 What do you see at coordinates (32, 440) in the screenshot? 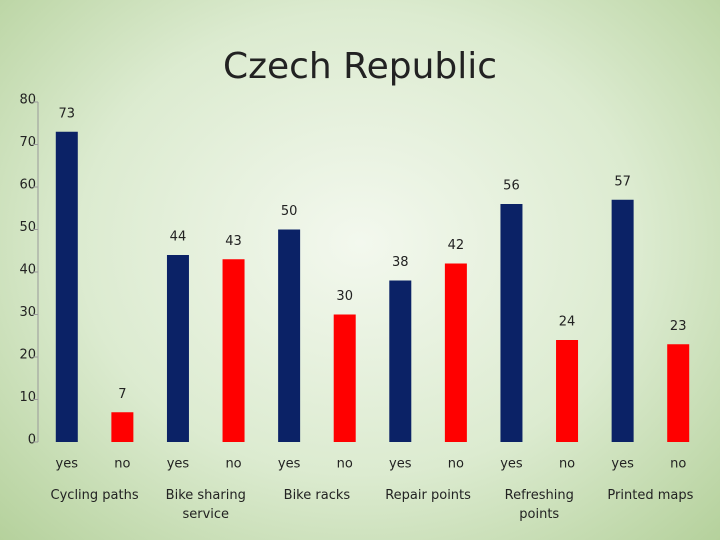
I see `y-tick-label: 0` at bounding box center [32, 440].